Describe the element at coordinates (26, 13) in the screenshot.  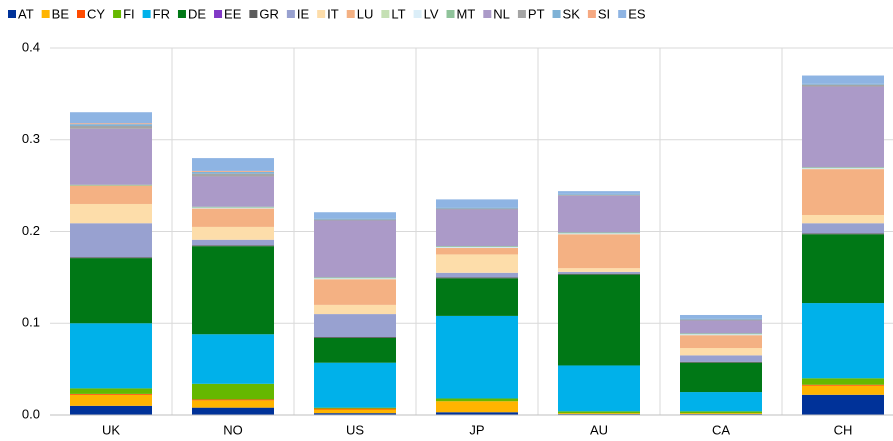
I see `legend-label: AT` at that location.